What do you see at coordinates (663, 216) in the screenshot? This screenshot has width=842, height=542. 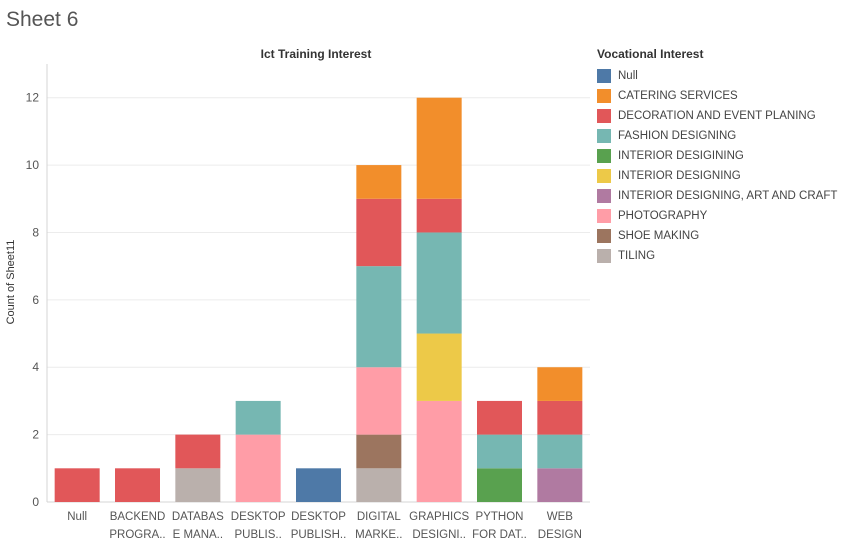 I see `legend-label: PHOTOGRAPHY` at bounding box center [663, 216].